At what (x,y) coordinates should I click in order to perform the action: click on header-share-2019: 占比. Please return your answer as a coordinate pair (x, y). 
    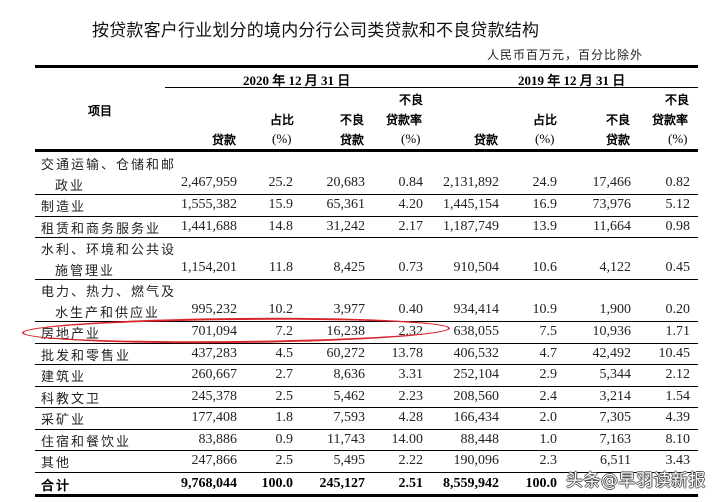
    Looking at the image, I should click on (545, 120).